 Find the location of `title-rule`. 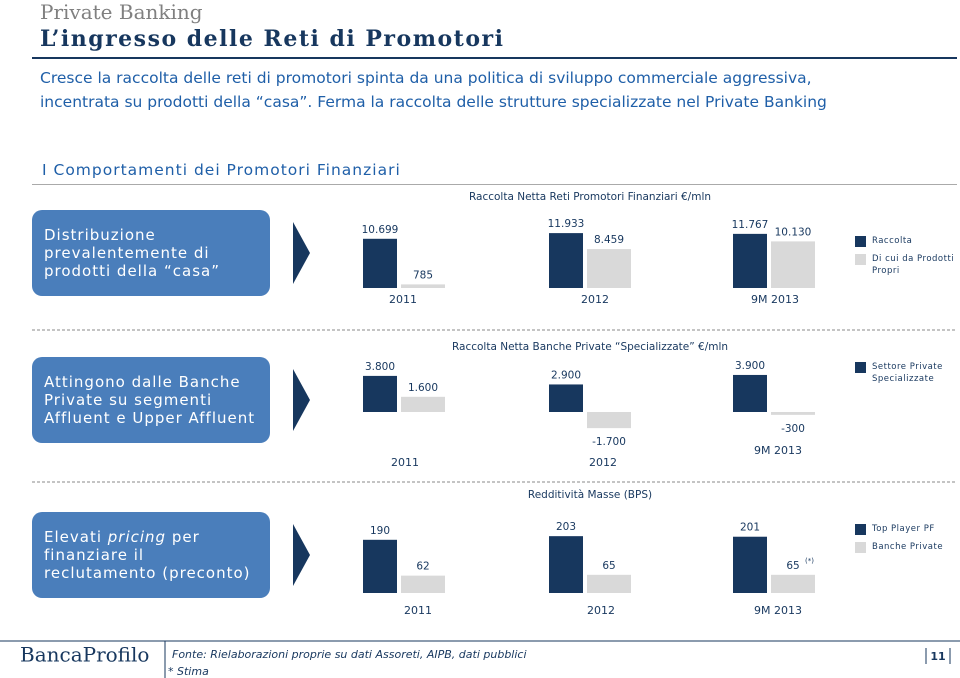

title-rule is located at coordinates (494, 58).